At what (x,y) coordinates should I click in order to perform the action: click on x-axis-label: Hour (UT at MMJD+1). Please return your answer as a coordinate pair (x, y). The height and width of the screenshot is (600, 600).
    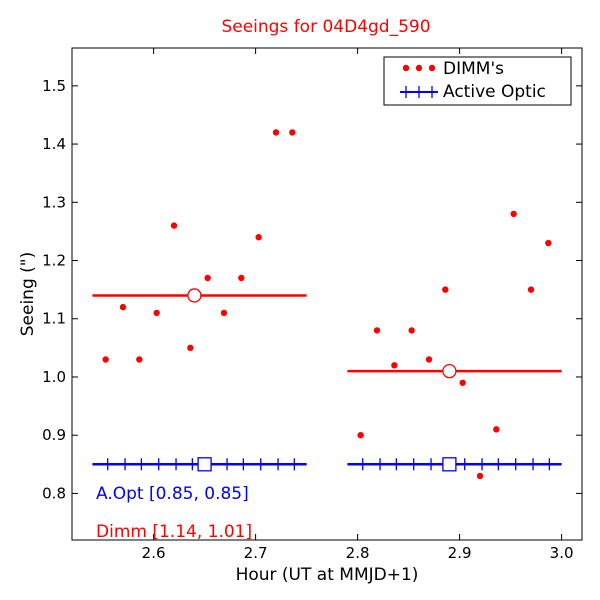
    Looking at the image, I should click on (327, 575).